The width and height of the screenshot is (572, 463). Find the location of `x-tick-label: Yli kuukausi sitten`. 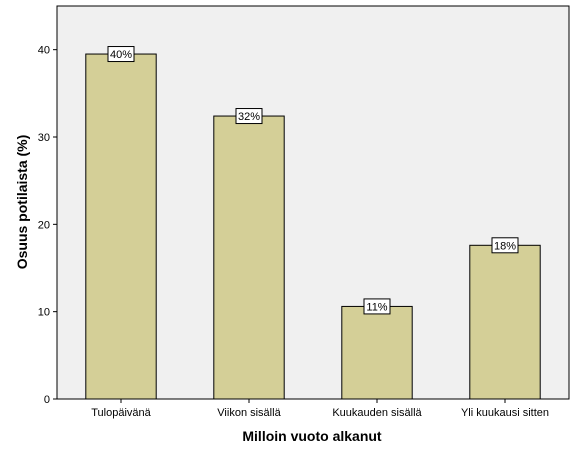

x-tick-label: Yli kuukausi sitten is located at coordinates (505, 413).